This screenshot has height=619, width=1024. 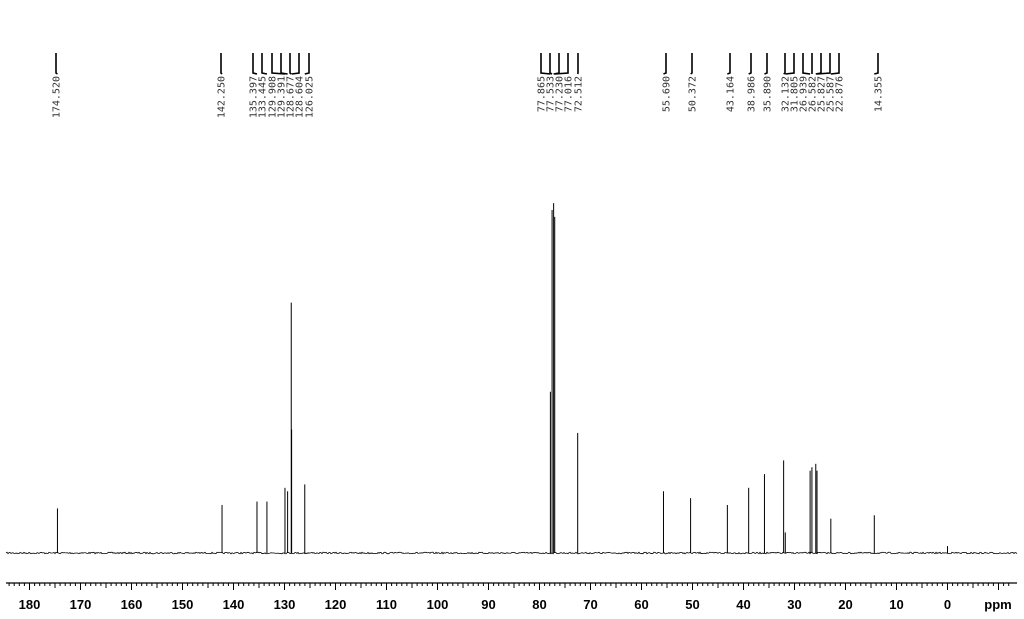 What do you see at coordinates (263, 97) in the screenshot?
I see `peak-label: 133.445` at bounding box center [263, 97].